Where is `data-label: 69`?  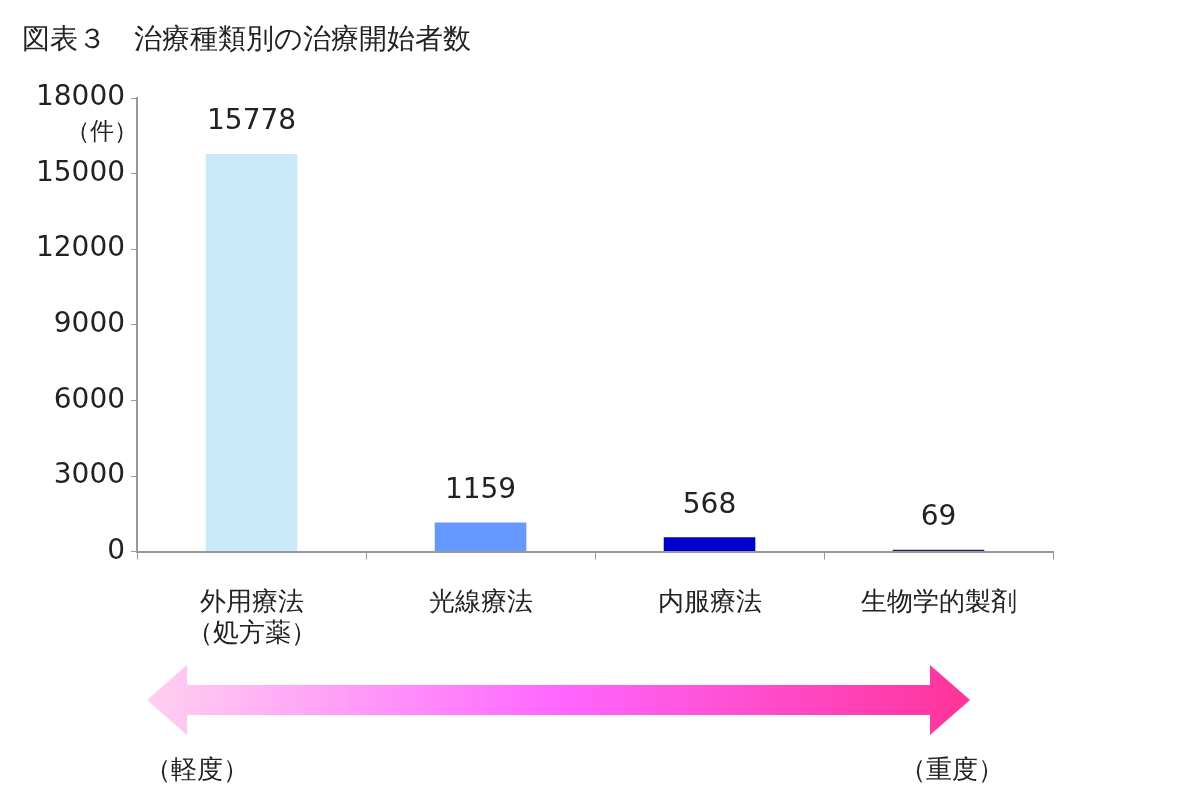
data-label: 69 is located at coordinates (938, 516).